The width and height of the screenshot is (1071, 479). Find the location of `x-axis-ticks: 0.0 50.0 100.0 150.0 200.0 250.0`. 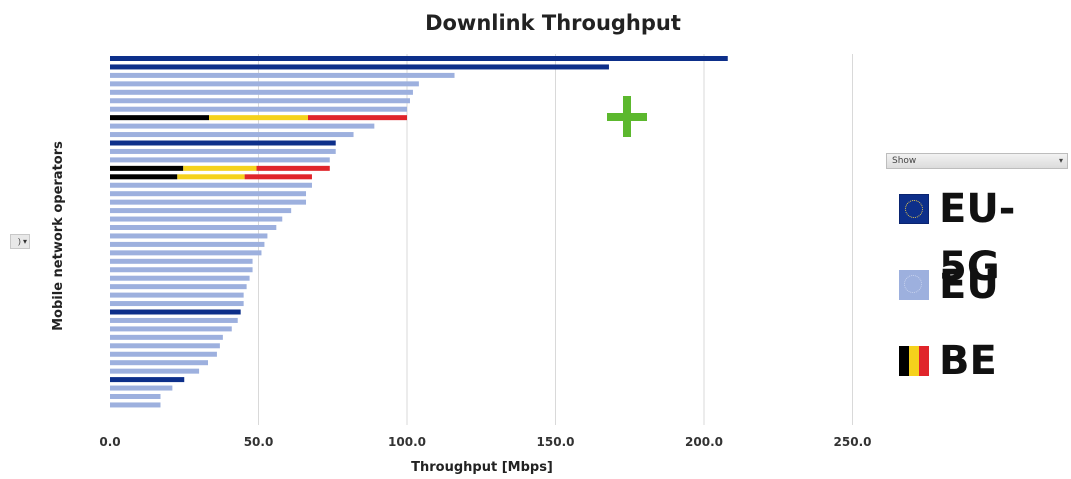

x-axis-ticks: 0.0 50.0 100.0 150.0 200.0 250.0 is located at coordinates (485, 442).